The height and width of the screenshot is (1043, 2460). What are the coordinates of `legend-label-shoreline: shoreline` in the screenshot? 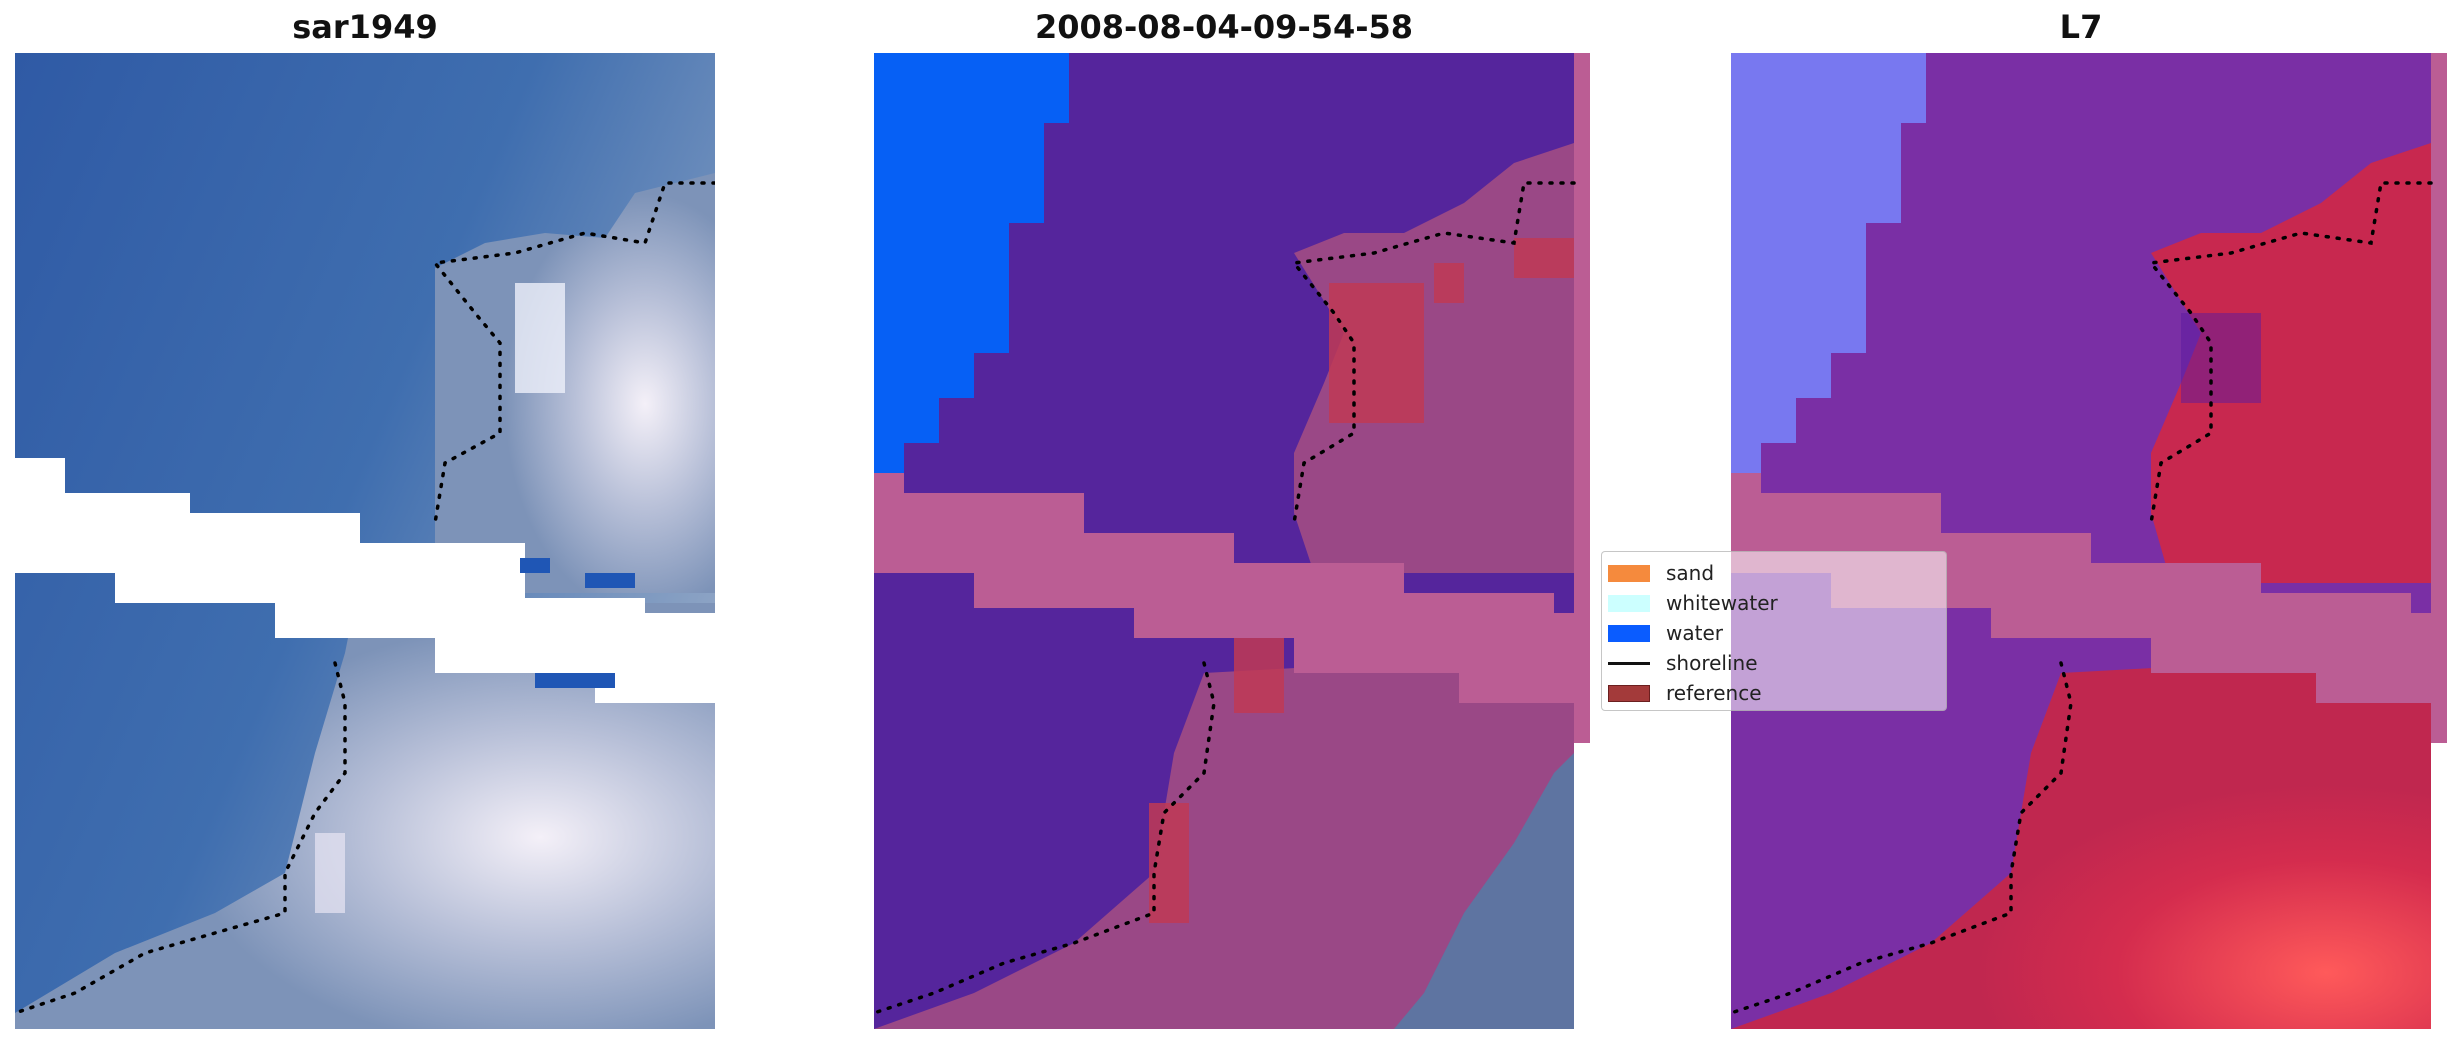 It's located at (1712, 663).